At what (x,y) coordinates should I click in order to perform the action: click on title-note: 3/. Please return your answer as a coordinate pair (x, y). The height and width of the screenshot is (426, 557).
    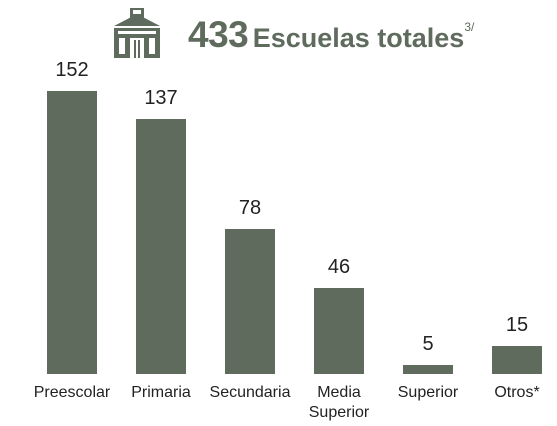
    Looking at the image, I should click on (469, 27).